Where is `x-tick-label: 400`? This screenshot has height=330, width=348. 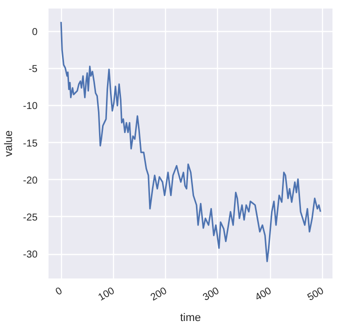
x-tick-label: 400 is located at coordinates (264, 294).